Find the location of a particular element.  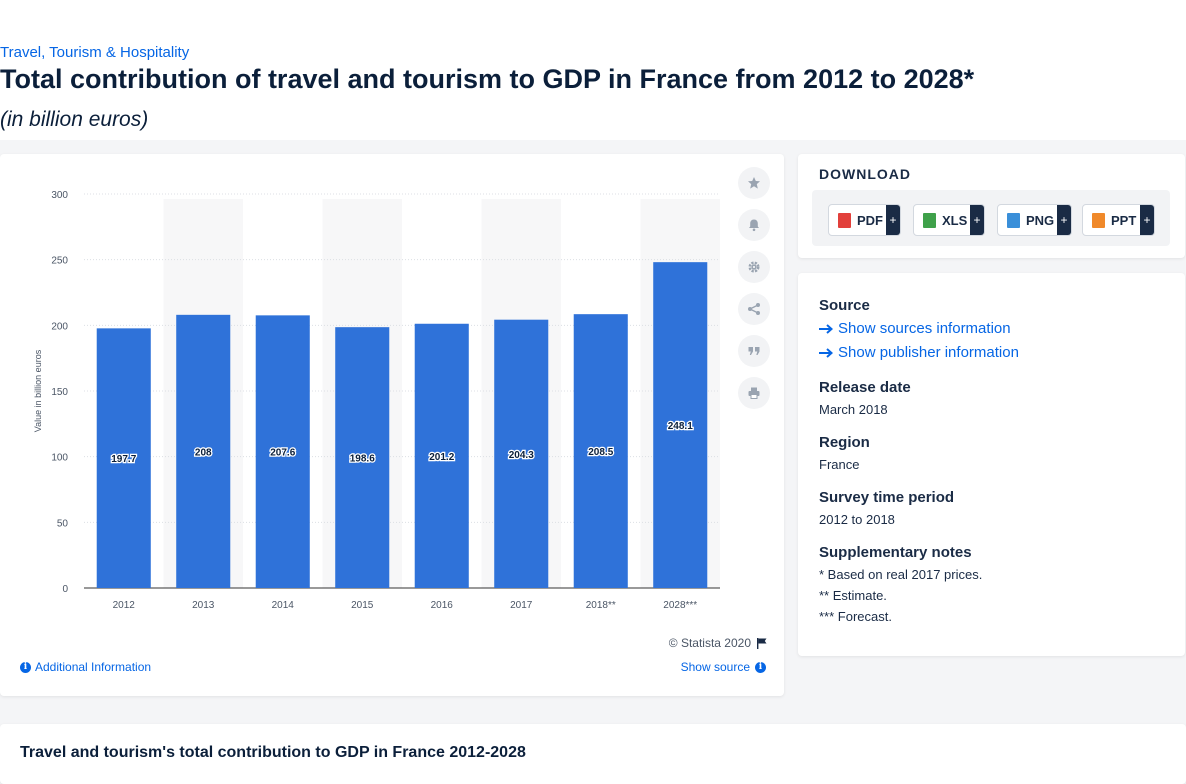

y-tick-label: 0 is located at coordinates (65, 589).